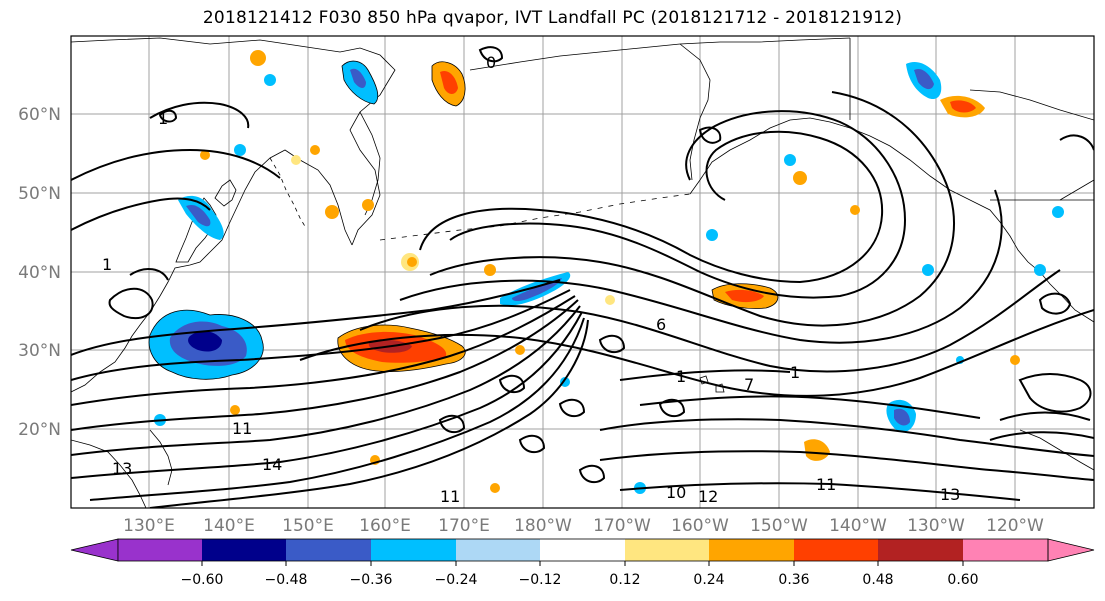 The image size is (1105, 601). I want to click on colorbar-frame, so click(583, 550).